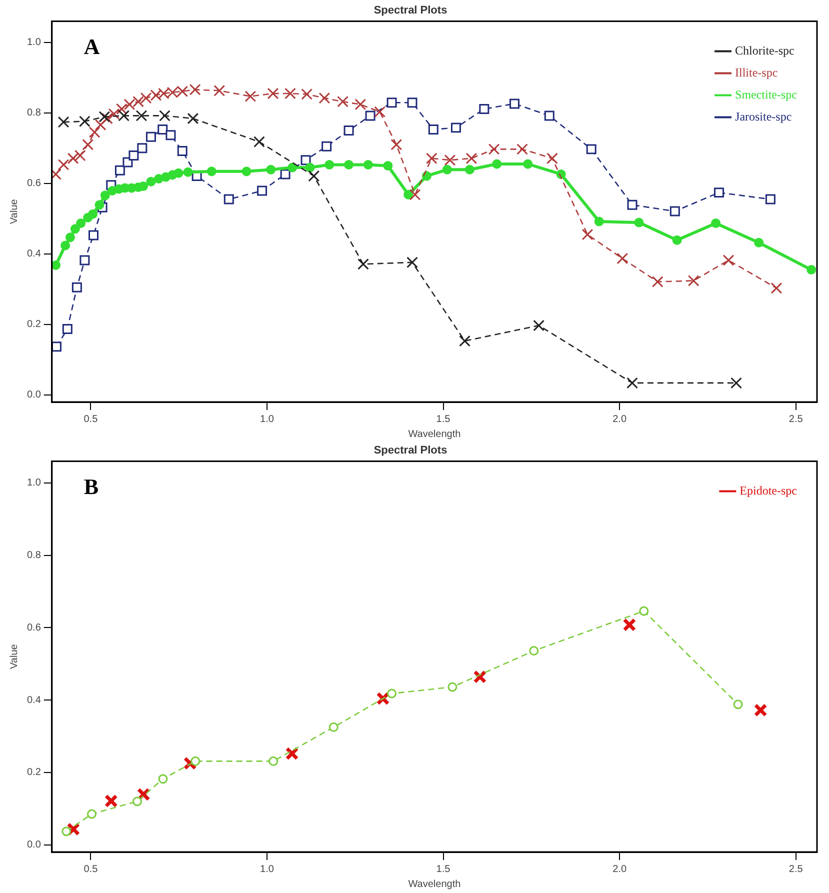 Image resolution: width=829 pixels, height=893 pixels. I want to click on y-tick-label: 1.0, so click(34, 42).